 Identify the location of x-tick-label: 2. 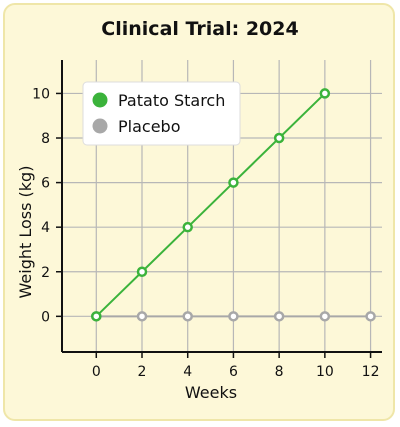
(142, 372).